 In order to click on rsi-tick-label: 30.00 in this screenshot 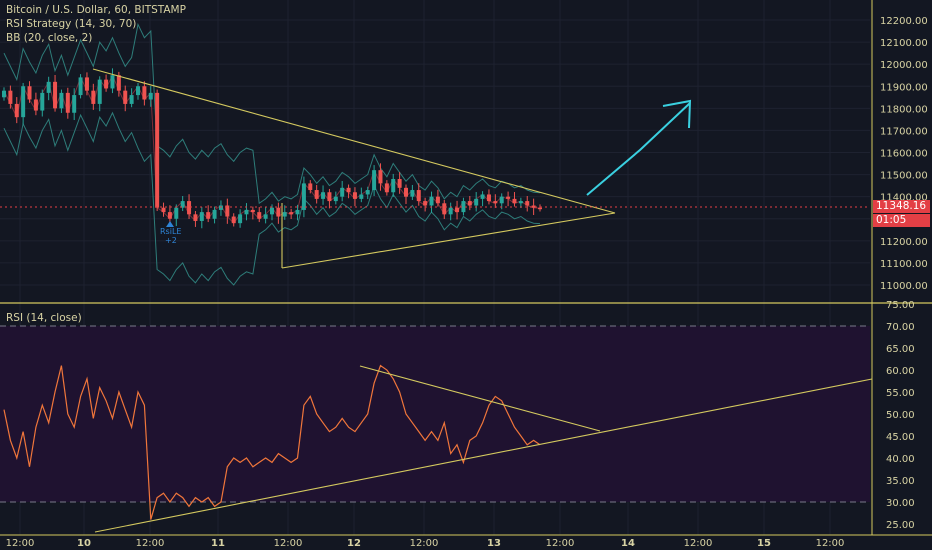, I will do `click(900, 503)`.